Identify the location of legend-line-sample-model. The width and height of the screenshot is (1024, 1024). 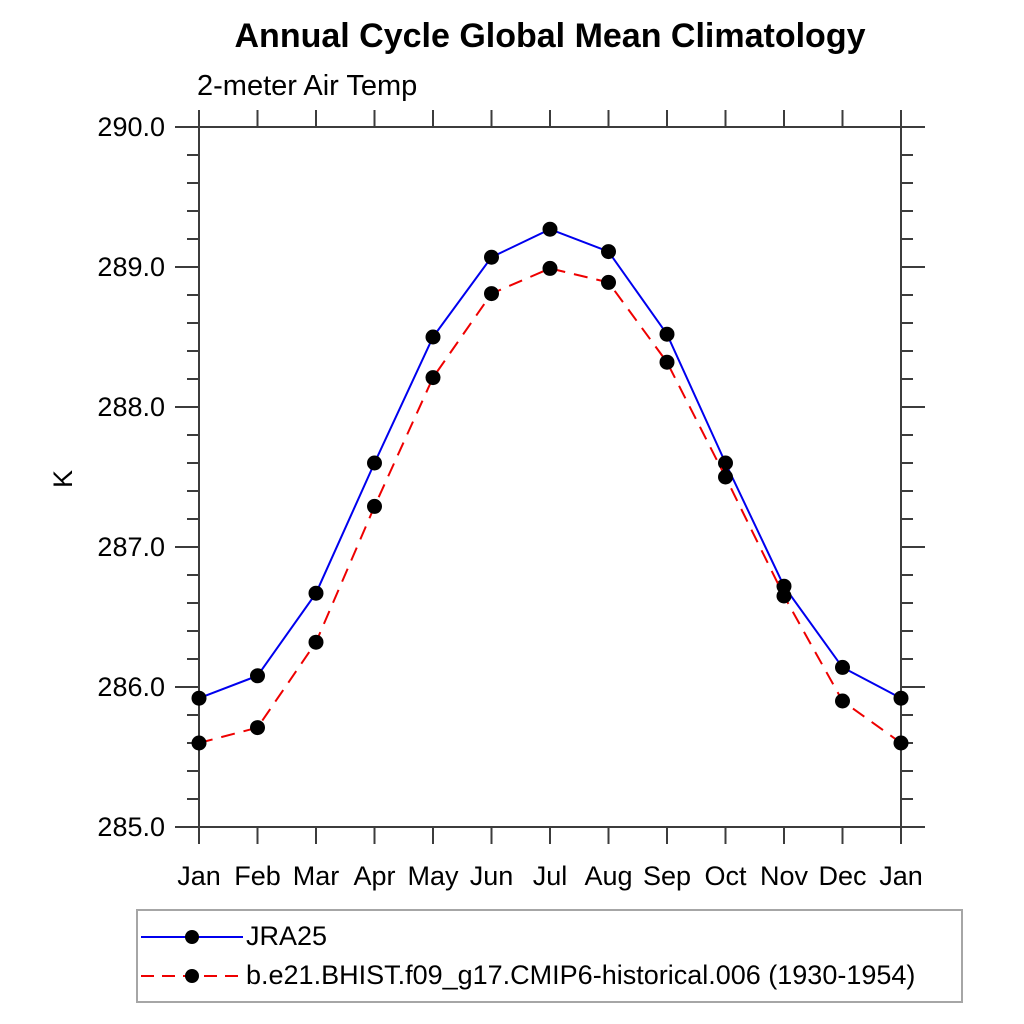
(192, 975).